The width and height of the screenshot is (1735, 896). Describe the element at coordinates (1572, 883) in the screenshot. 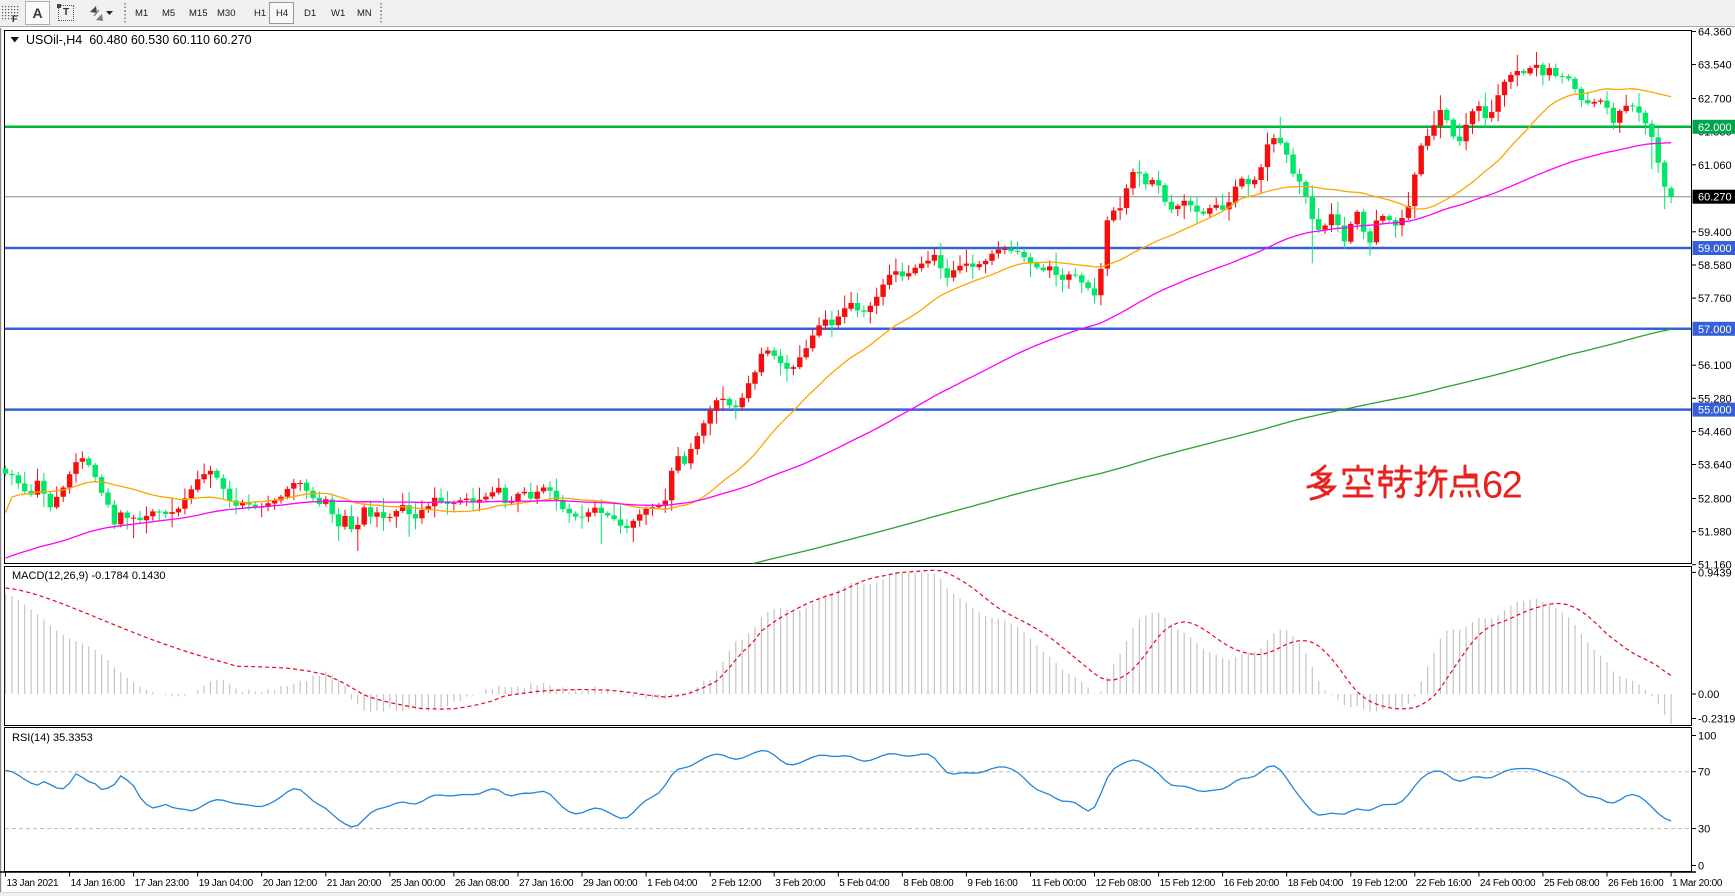

I see `svg-text: 25 Feb 08:00` at that location.